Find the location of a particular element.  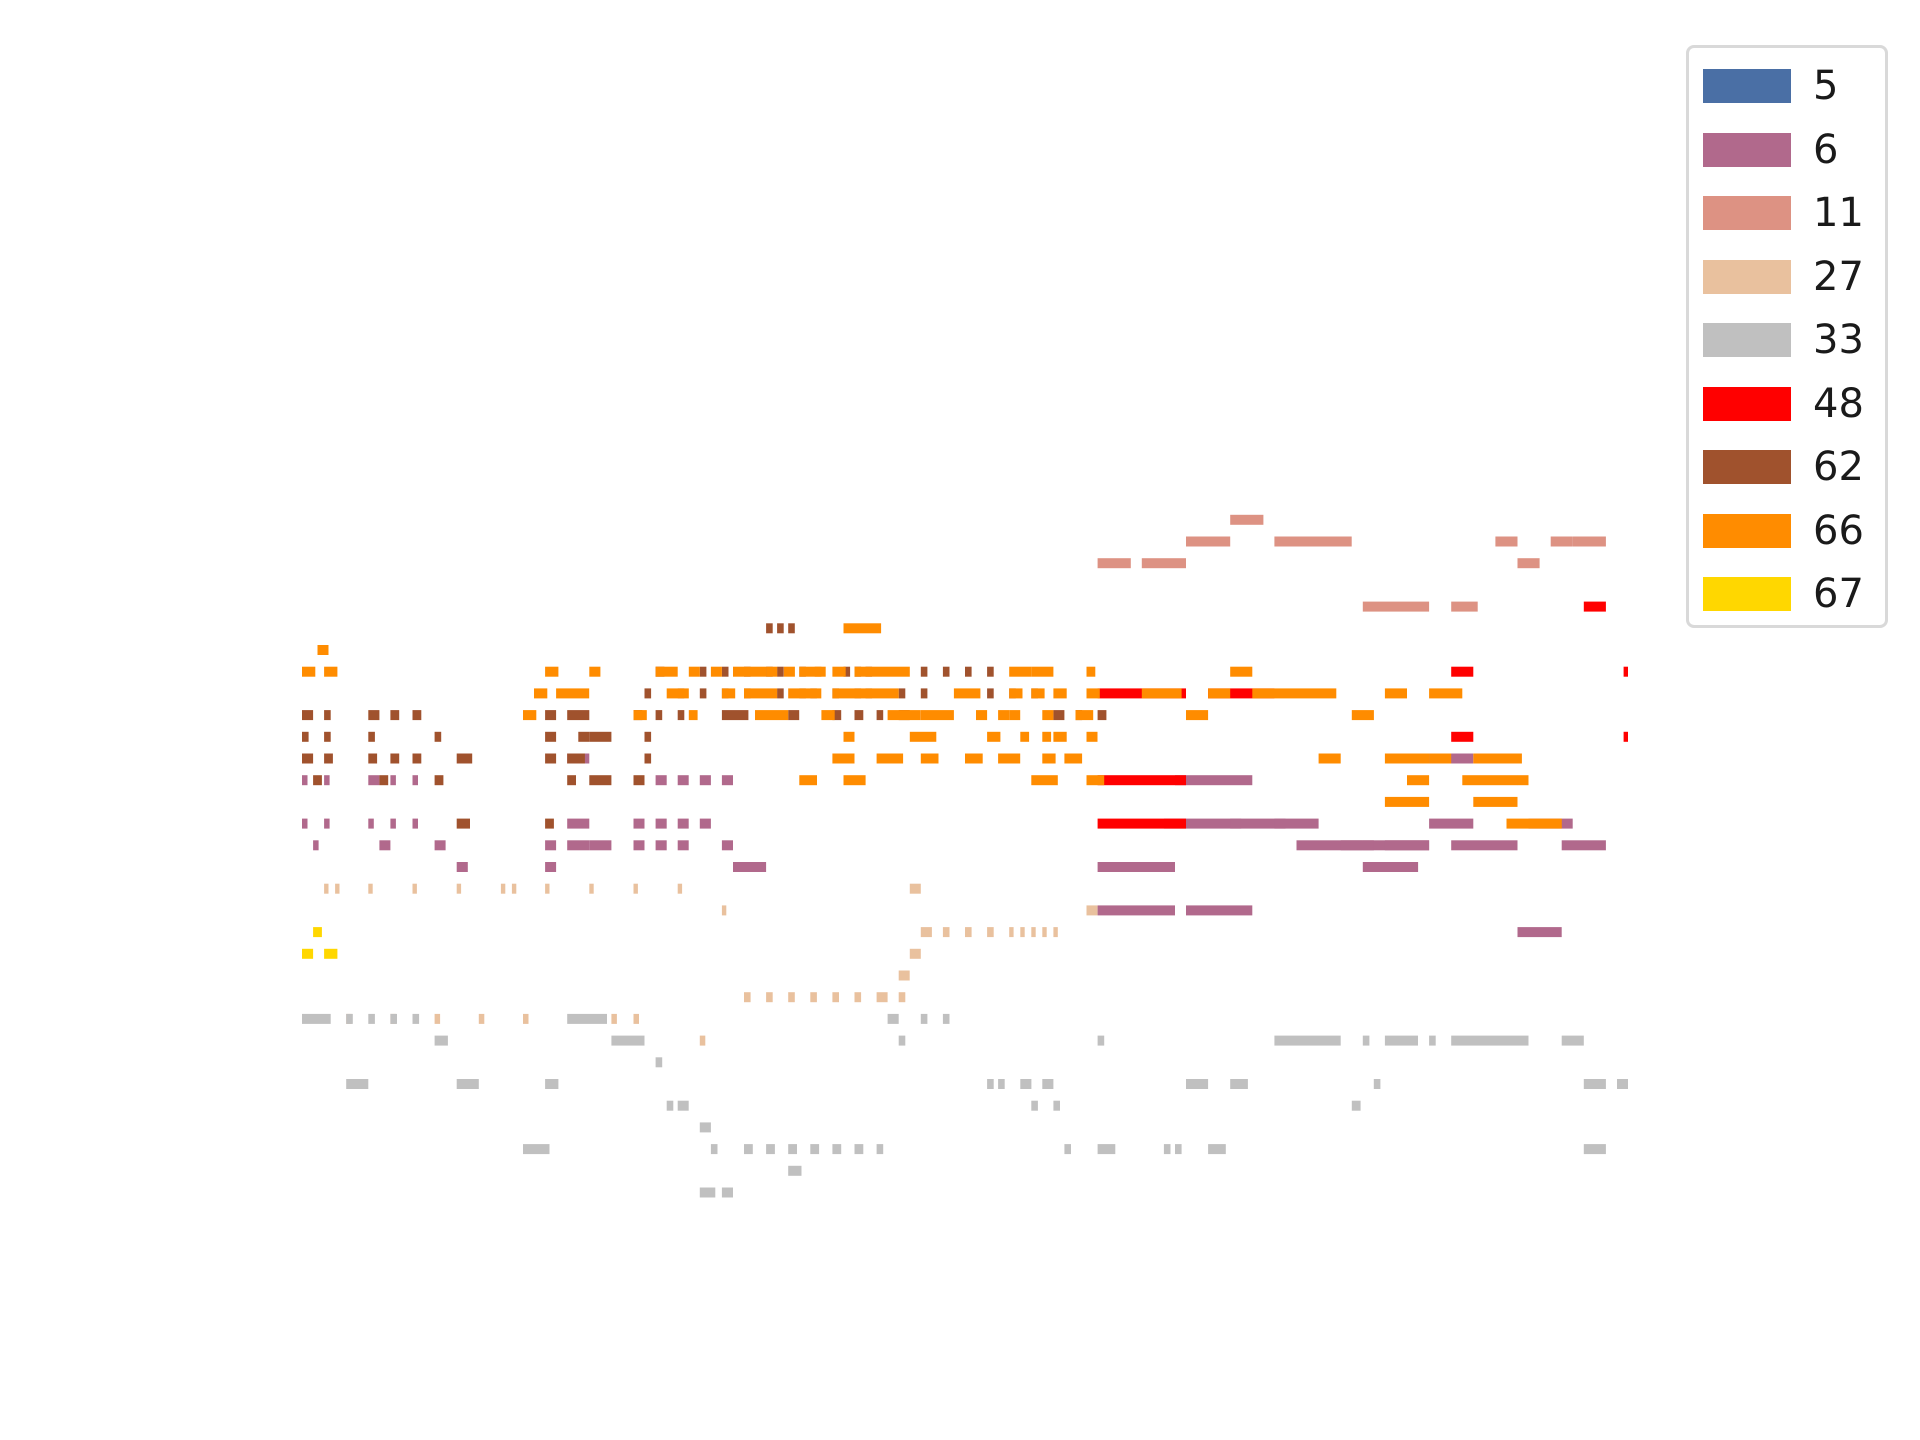

legend-label-62: 62 is located at coordinates (1838, 467).